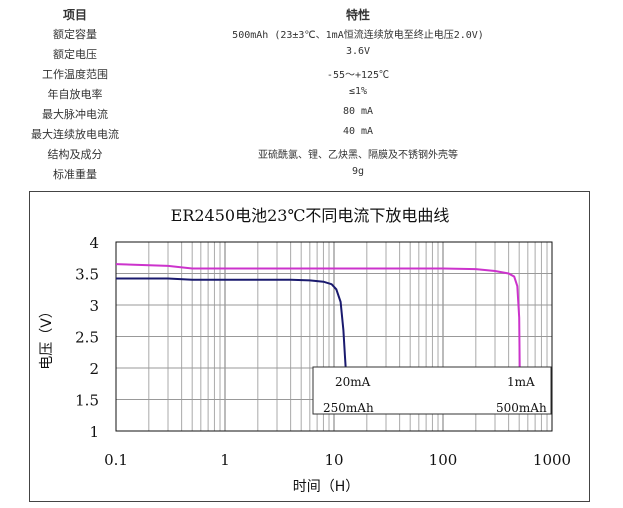  What do you see at coordinates (75, 114) in the screenshot?
I see `spec-label: 最大脉冲电流` at bounding box center [75, 114].